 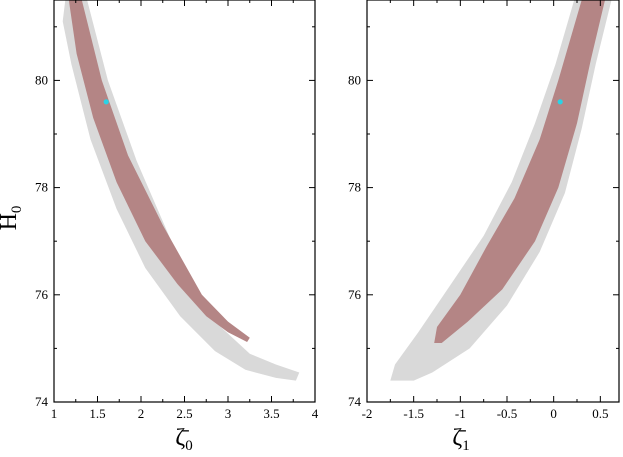 I want to click on x-tick-label: -2, so click(x=367, y=413).